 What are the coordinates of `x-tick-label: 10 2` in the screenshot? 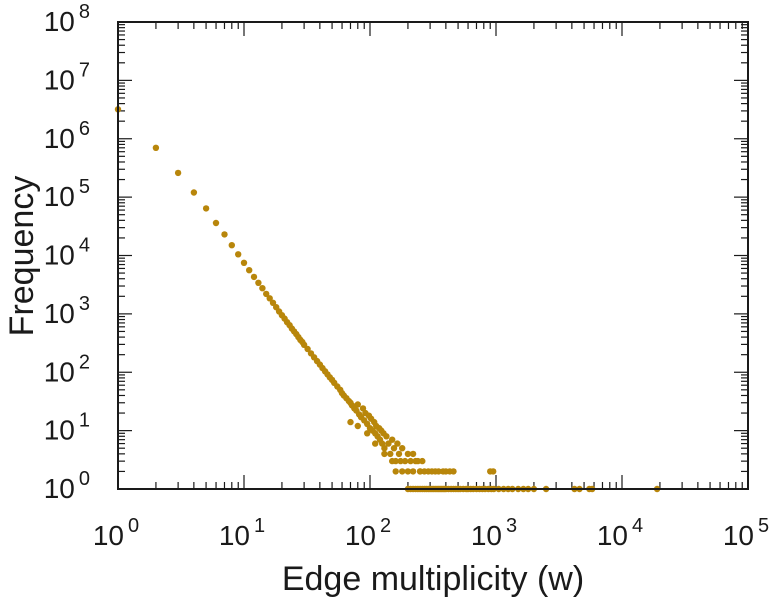 It's located at (368, 533).